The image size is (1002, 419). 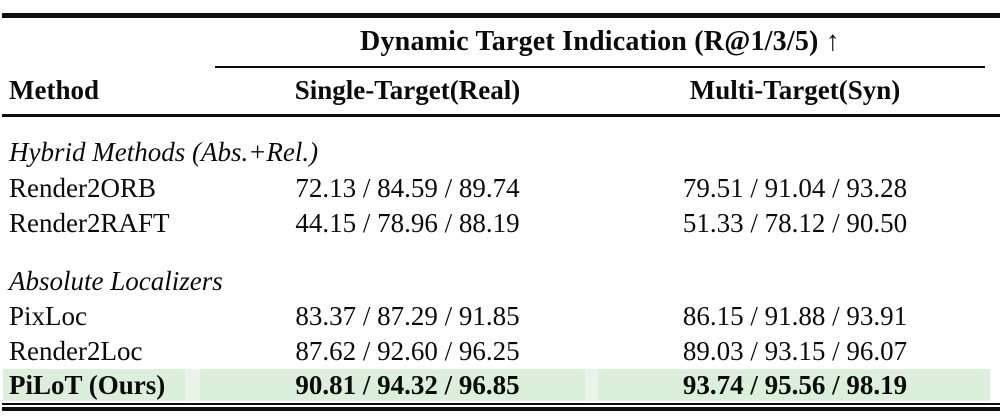 What do you see at coordinates (501, 144) in the screenshot?
I see `section-header-hybrid-methods: Hybrid Methods (Abs.+Rel.)` at bounding box center [501, 144].